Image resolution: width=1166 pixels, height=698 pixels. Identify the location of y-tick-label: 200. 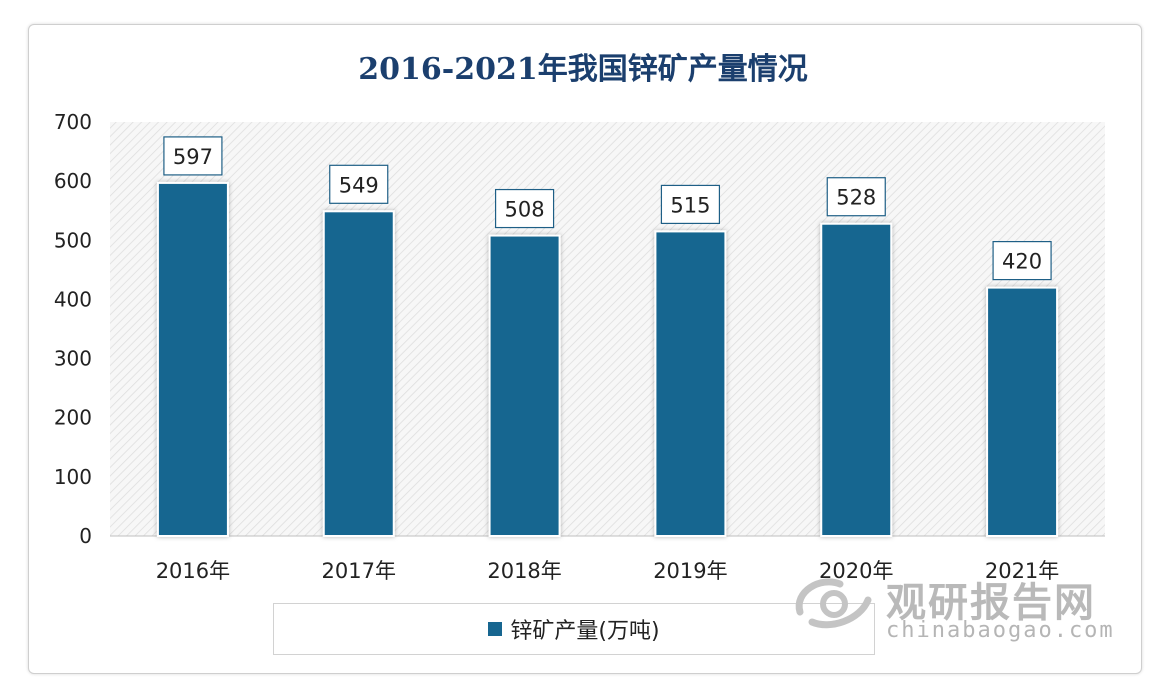
(73, 418).